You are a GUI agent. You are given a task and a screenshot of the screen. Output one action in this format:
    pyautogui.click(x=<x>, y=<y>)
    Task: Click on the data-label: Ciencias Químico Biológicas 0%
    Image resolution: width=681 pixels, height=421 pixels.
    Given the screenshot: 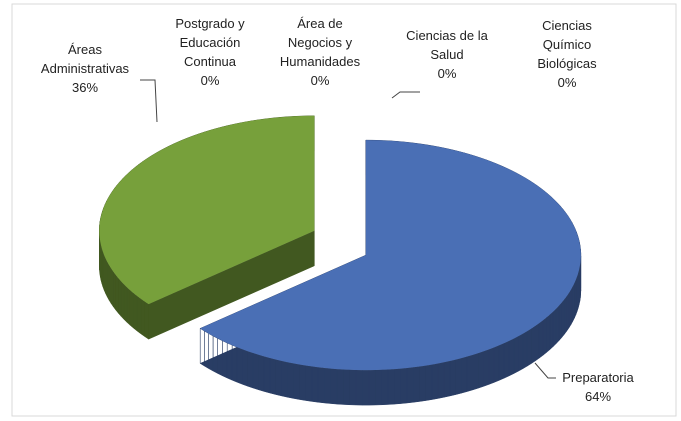 What is the action you would take?
    pyautogui.click(x=567, y=54)
    